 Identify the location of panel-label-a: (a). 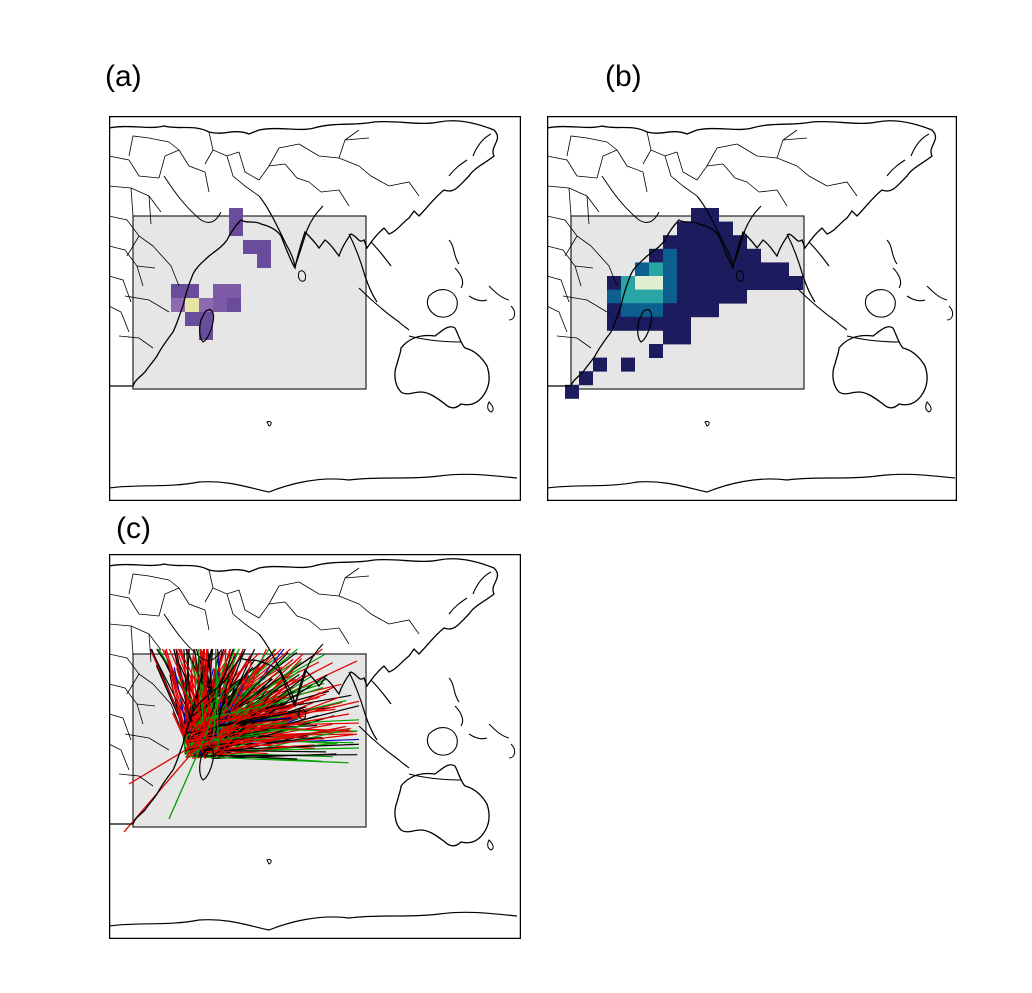
(123, 76).